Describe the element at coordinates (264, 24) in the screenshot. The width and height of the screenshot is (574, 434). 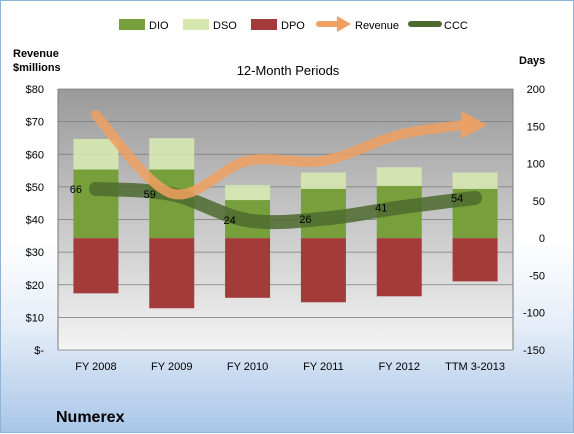
I see `legend-swatch-dpo` at that location.